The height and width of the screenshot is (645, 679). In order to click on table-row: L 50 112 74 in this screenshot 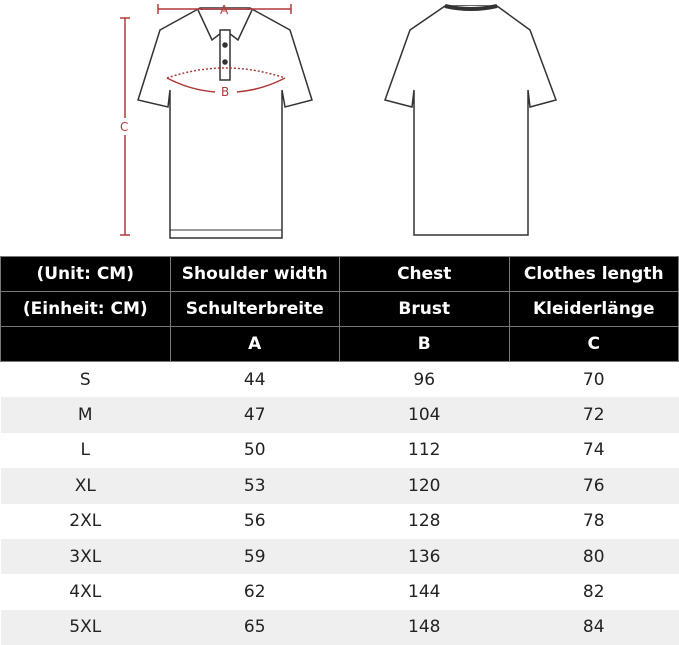, I will do `click(340, 450)`.